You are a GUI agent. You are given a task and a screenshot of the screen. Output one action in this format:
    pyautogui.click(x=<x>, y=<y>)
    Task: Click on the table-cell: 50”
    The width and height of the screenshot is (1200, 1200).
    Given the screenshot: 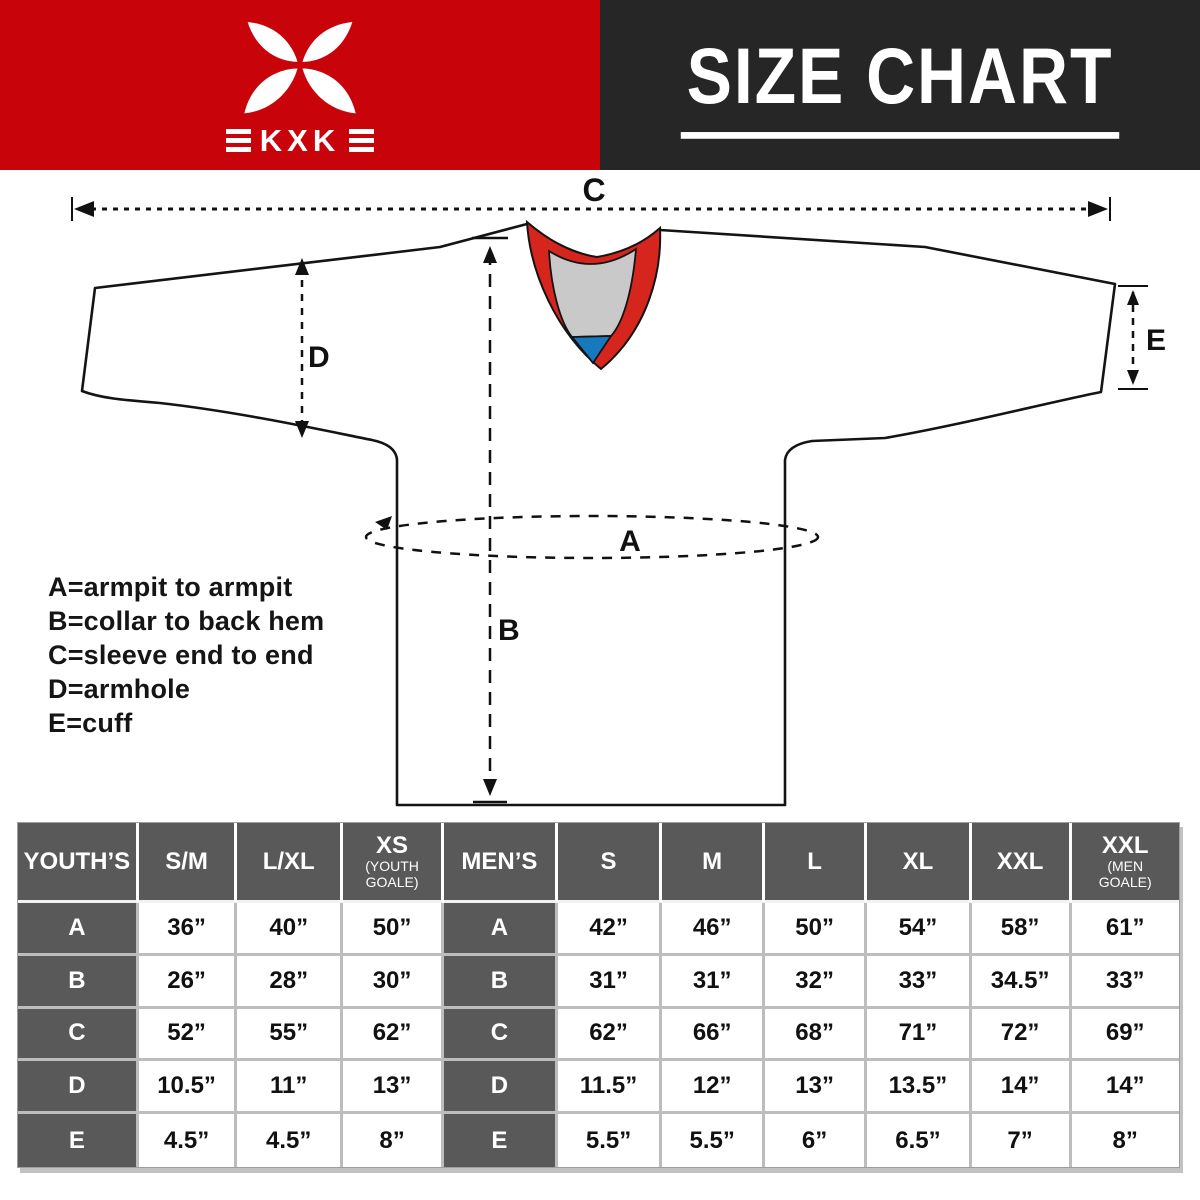 What is the action you would take?
    pyautogui.click(x=816, y=929)
    